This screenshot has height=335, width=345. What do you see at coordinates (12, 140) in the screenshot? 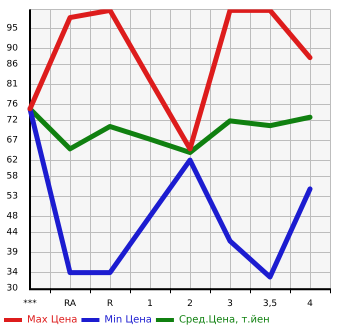
I see `y-tick-label: 67` at bounding box center [12, 140].